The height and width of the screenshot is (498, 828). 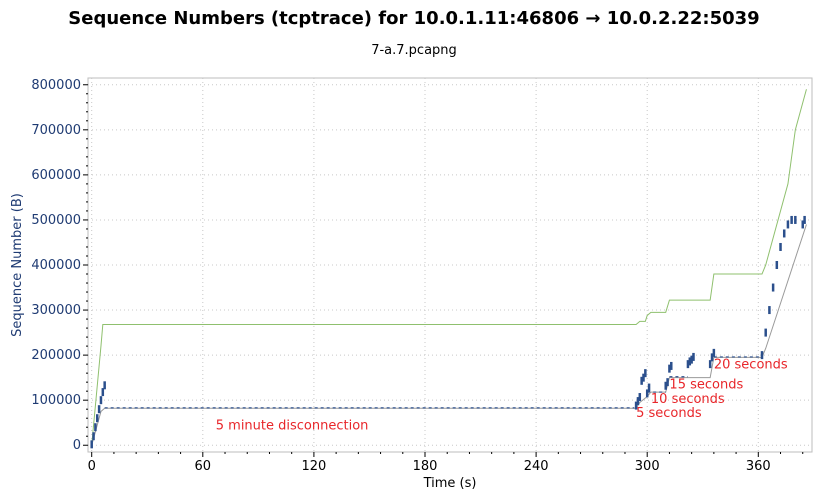 I want to click on x-tick-label: 180, so click(x=425, y=466).